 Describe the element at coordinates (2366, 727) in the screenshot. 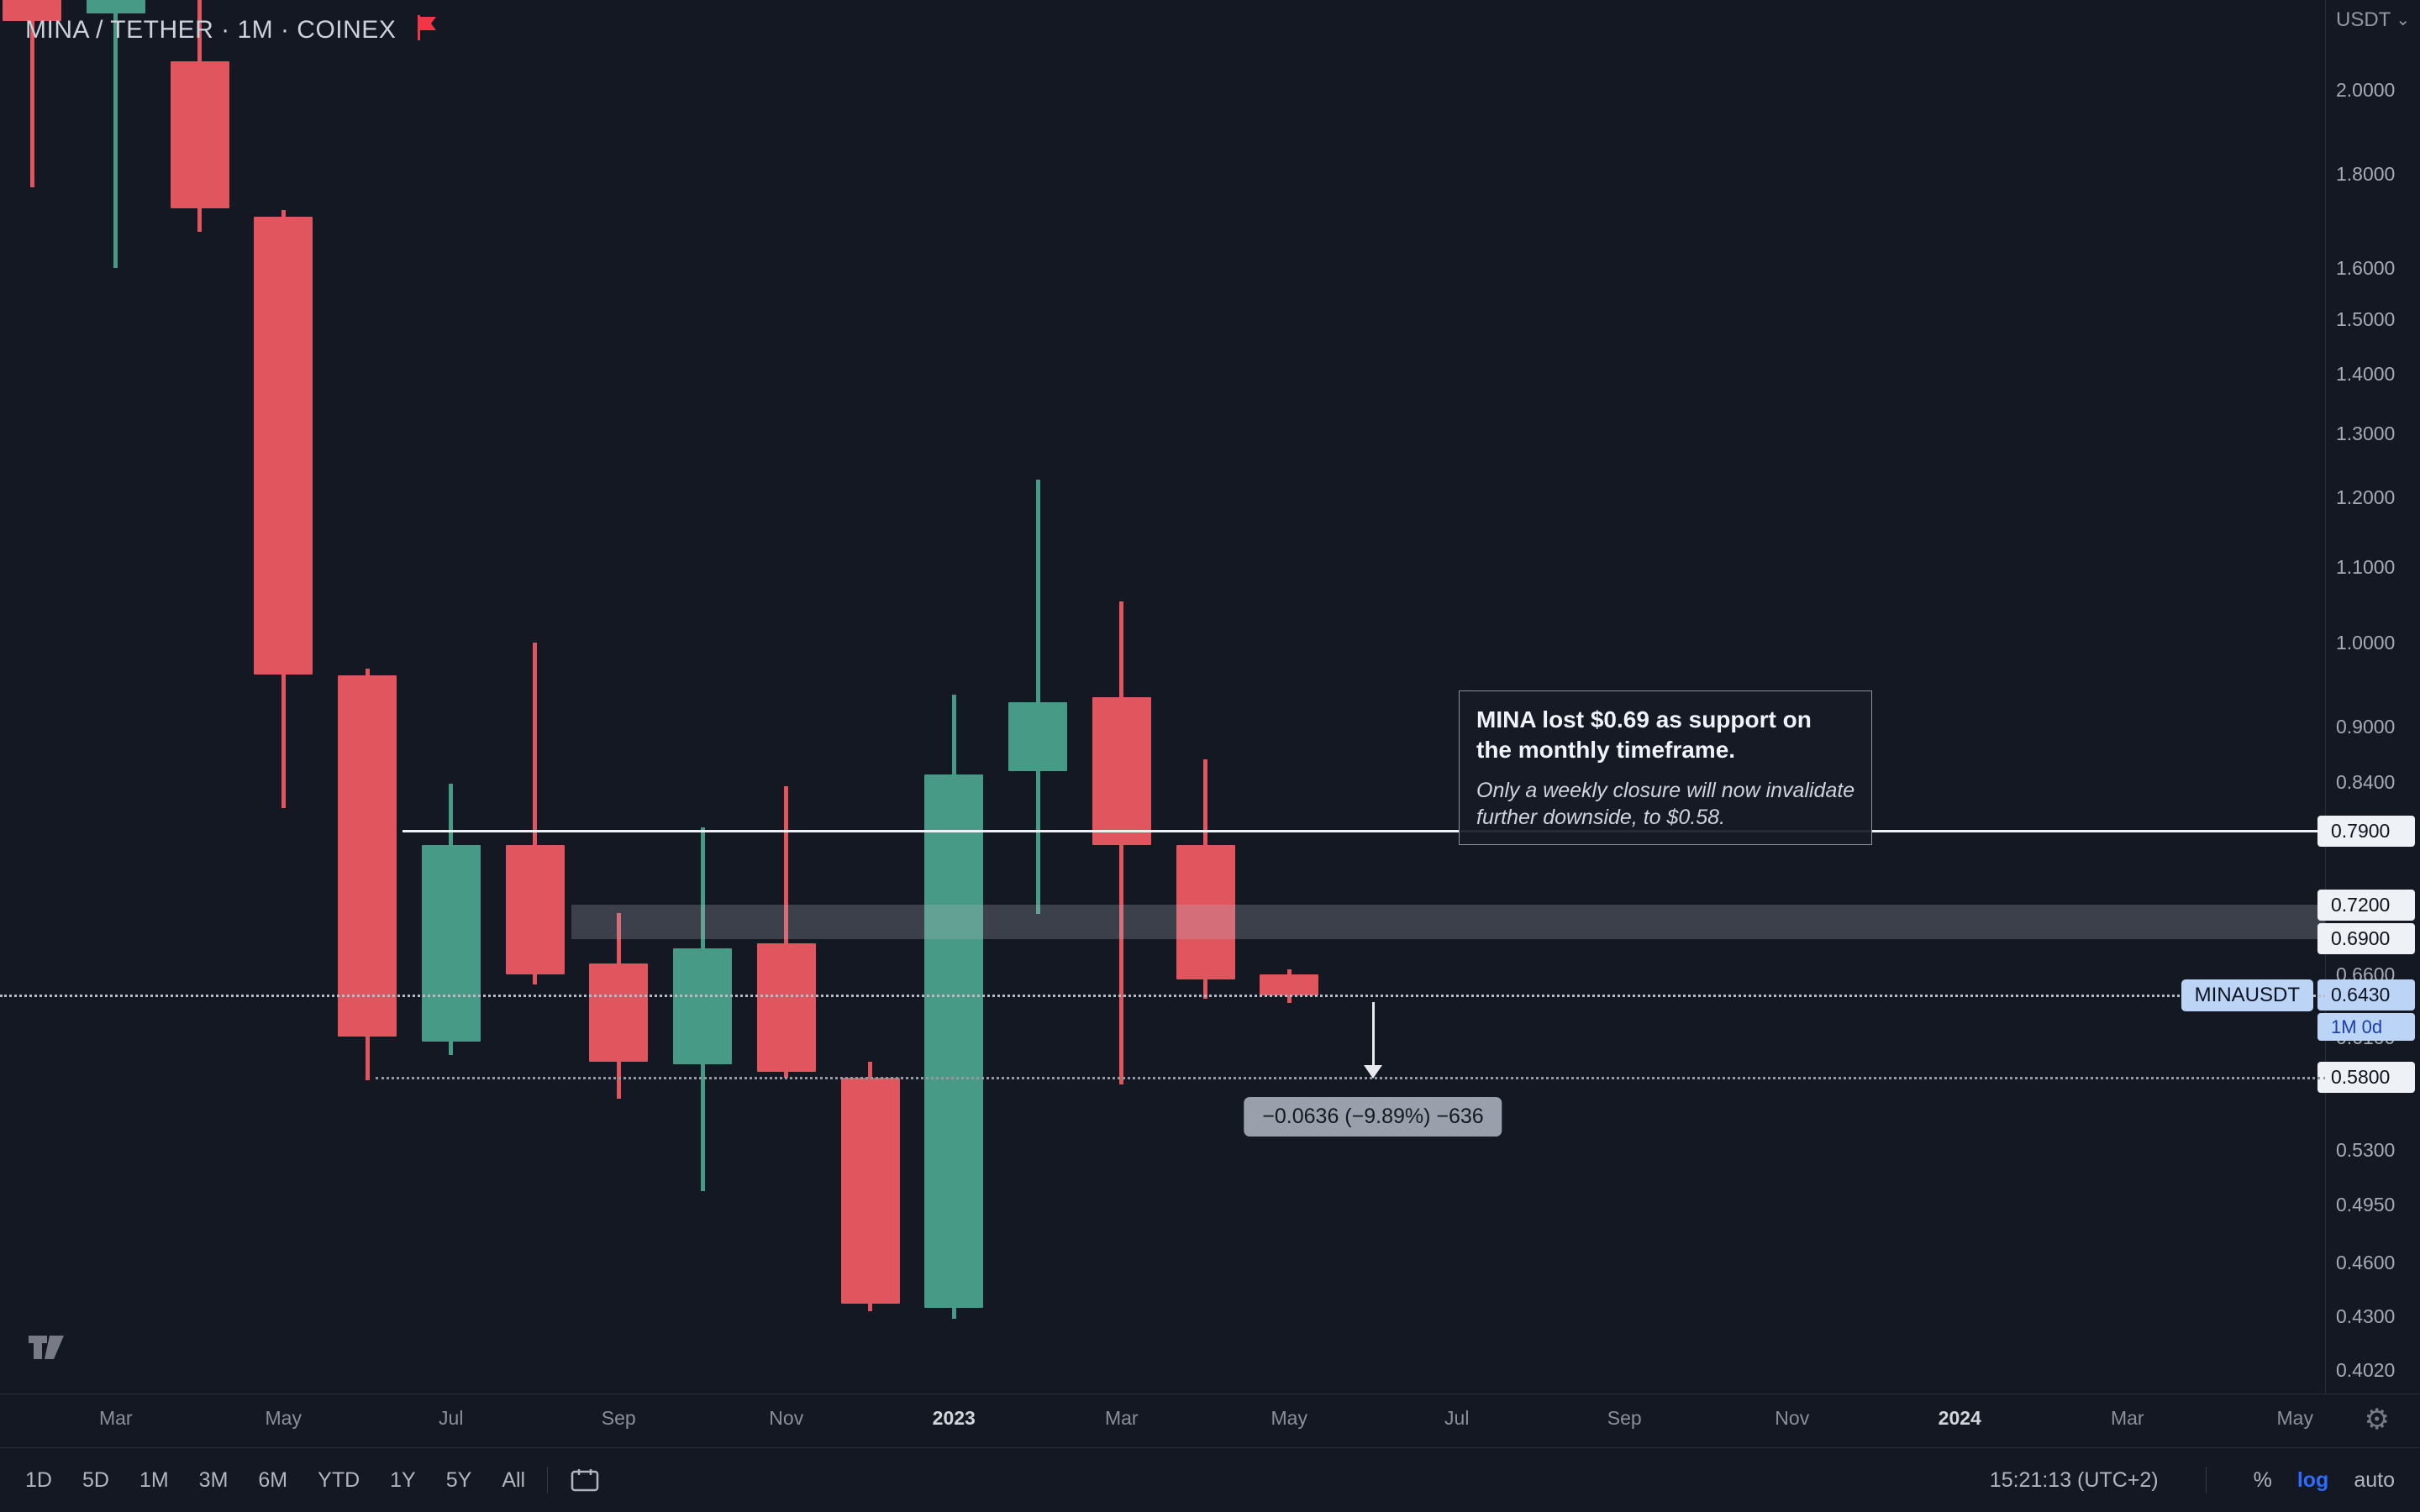

I see `price-tick: 0.9000` at that location.